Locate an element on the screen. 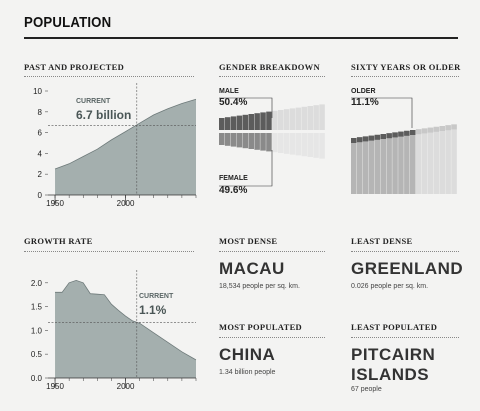  past-projected-divider is located at coordinates (109, 76).